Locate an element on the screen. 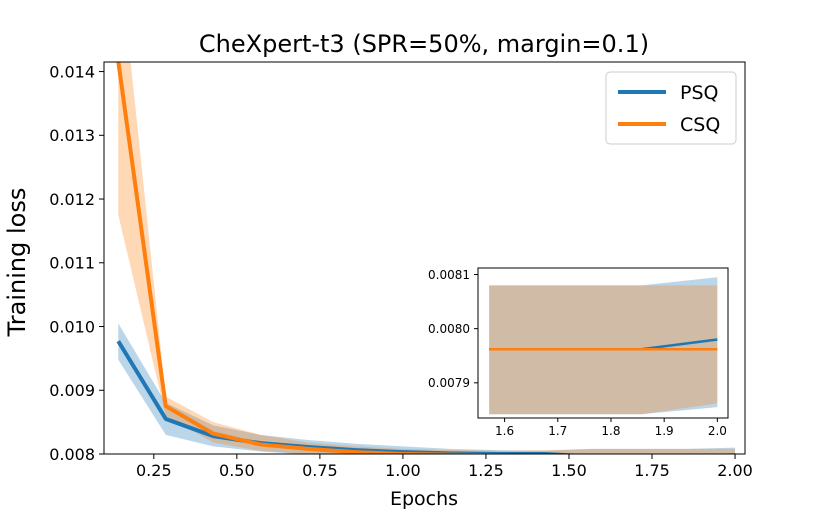  inset-psq-band is located at coordinates (603, 346).